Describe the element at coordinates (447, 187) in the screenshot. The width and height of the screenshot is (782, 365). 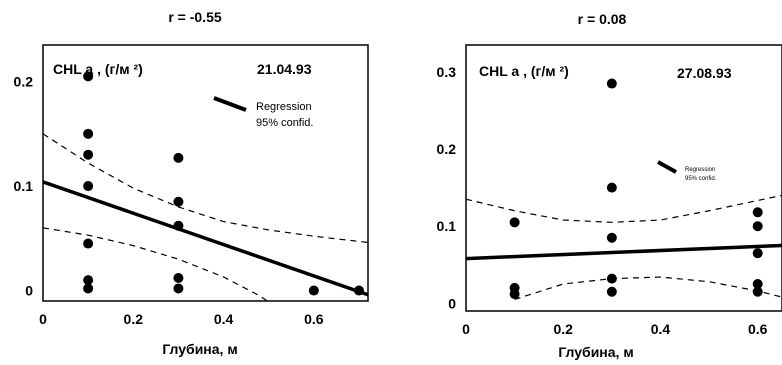
I see `y-tick-labels: 0 0.1 0.2 0.3` at that location.